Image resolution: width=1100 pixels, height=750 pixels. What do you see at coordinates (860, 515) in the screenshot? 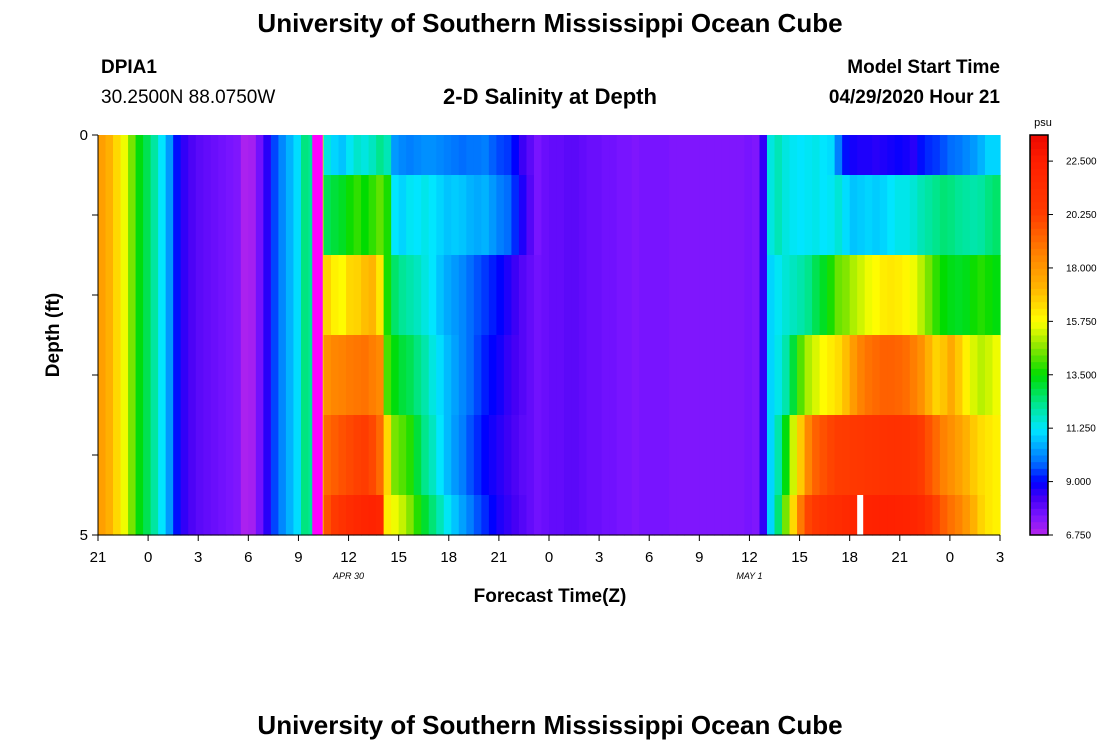
I see `missing-data-cell` at bounding box center [860, 515].